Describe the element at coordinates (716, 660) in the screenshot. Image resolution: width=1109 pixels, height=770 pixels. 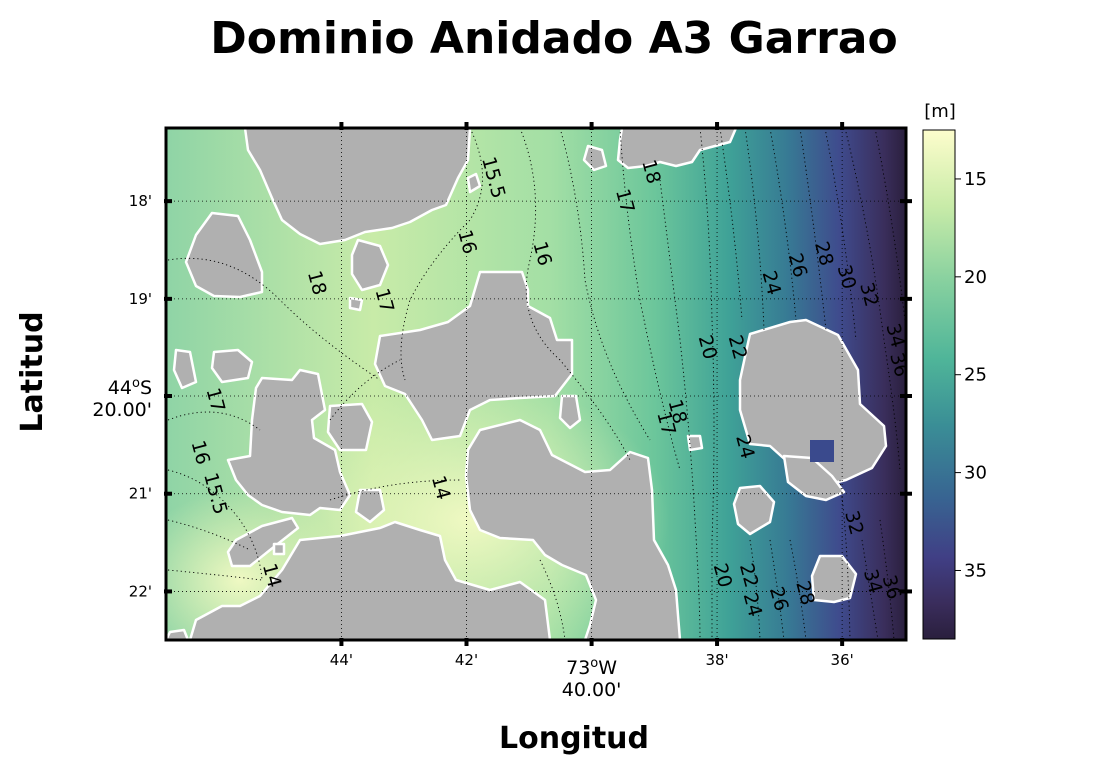
I see `x-tick-label: 38'` at that location.